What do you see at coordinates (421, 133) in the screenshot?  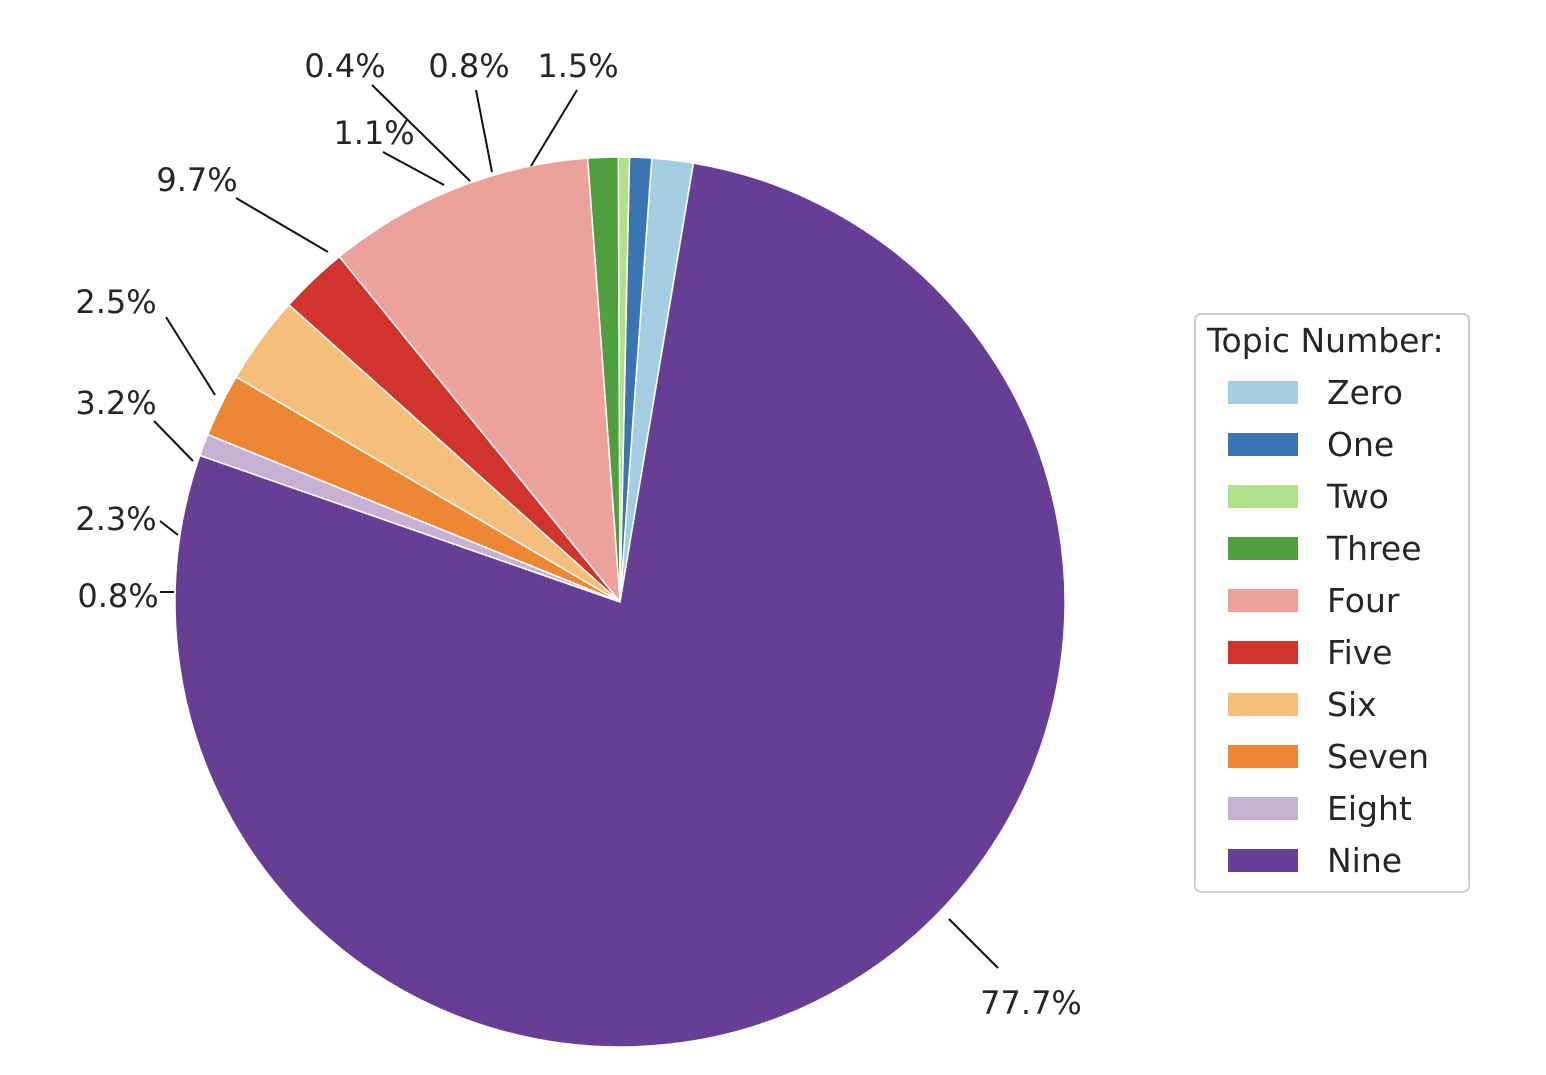 I see `leader-line-two` at bounding box center [421, 133].